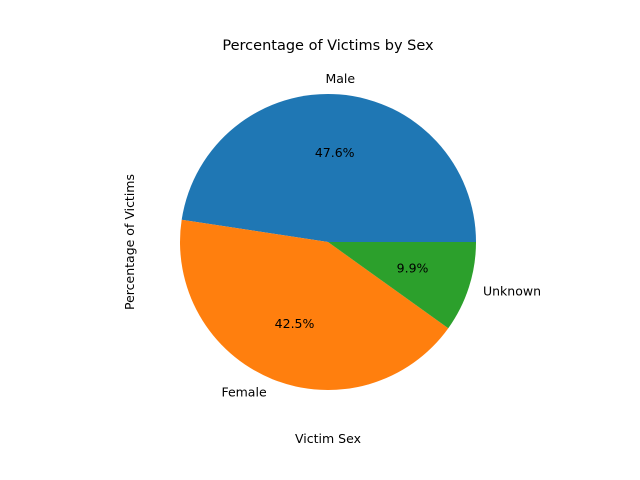  What do you see at coordinates (335, 152) in the screenshot?
I see `slice-percent-male: 47.6%` at bounding box center [335, 152].